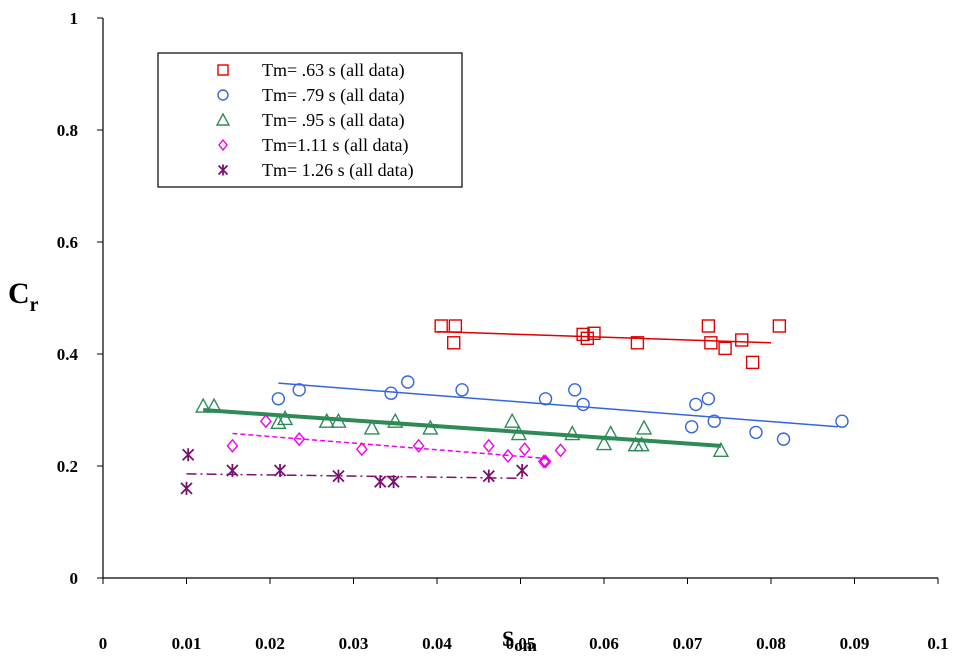 The height and width of the screenshot is (659, 955). What do you see at coordinates (34, 305) in the screenshot?
I see `y-axis-label-sub: r` at bounding box center [34, 305].